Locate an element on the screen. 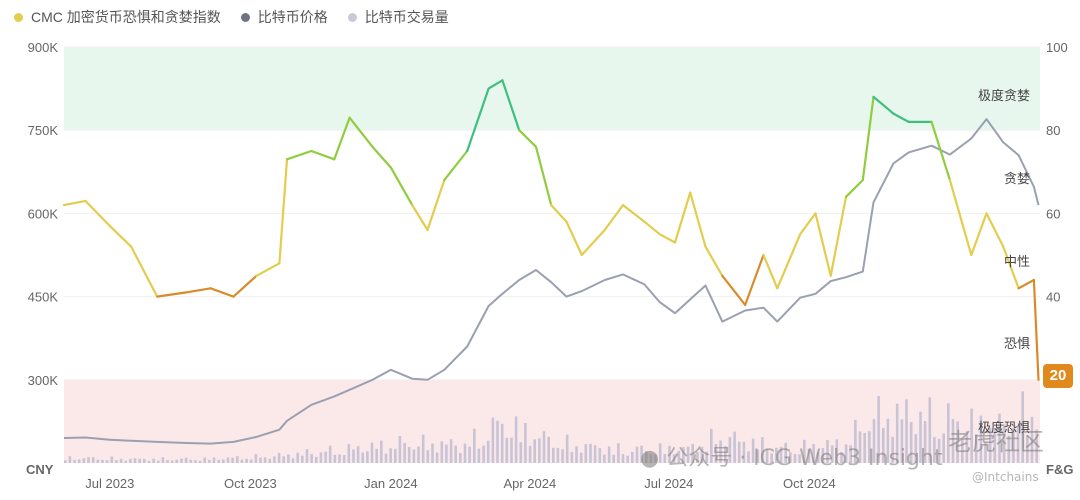  left-tick-label: 750K is located at coordinates (43, 130).